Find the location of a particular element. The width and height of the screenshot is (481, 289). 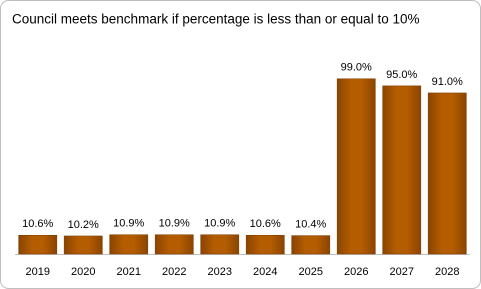

data-label: 91.0% is located at coordinates (447, 82).